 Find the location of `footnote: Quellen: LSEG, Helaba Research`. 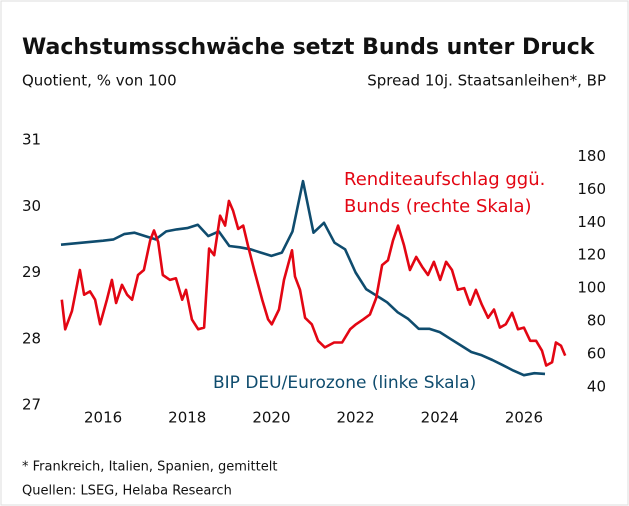

footnote: Quellen: LSEG, Helaba Research is located at coordinates (127, 491).